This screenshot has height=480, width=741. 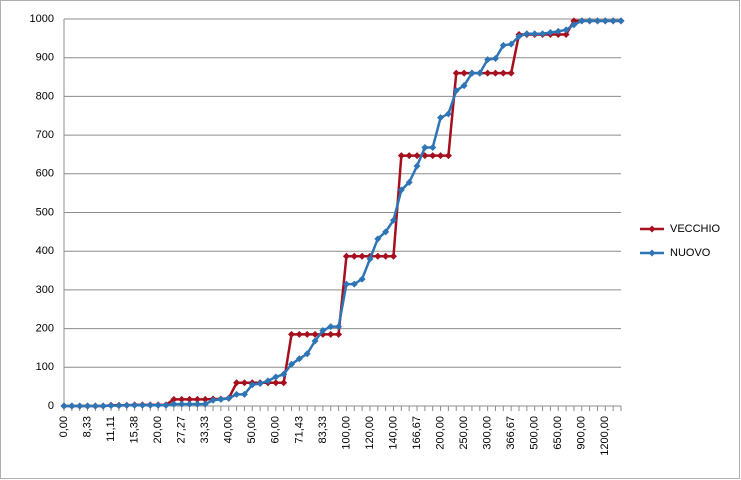 I want to click on x-tick-label: 27,27, so click(x=182, y=430).